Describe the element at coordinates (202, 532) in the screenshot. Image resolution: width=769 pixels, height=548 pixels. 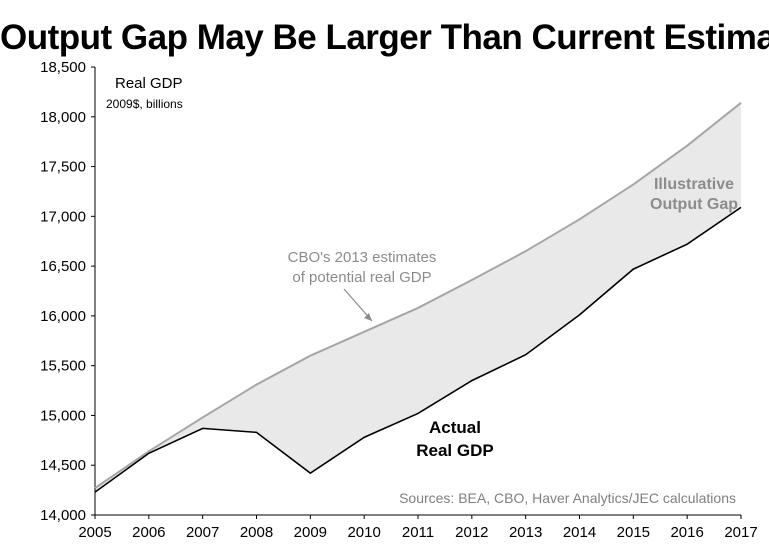
I see `x-tick-label: 2007` at that location.